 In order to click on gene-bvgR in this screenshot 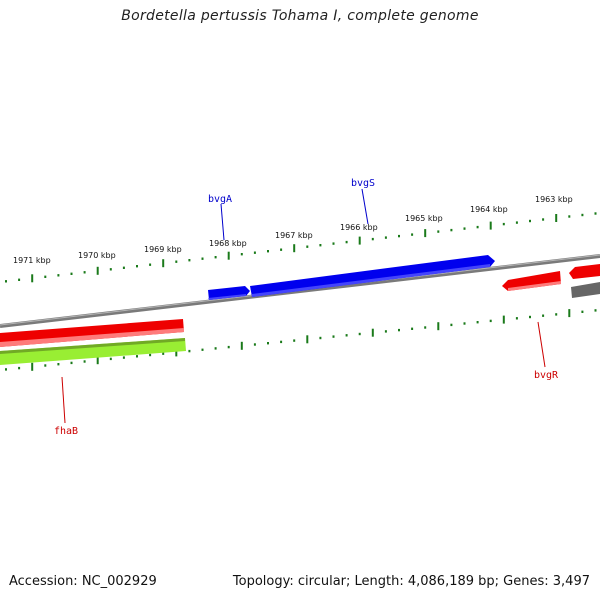, I will do `click(531, 281)`.